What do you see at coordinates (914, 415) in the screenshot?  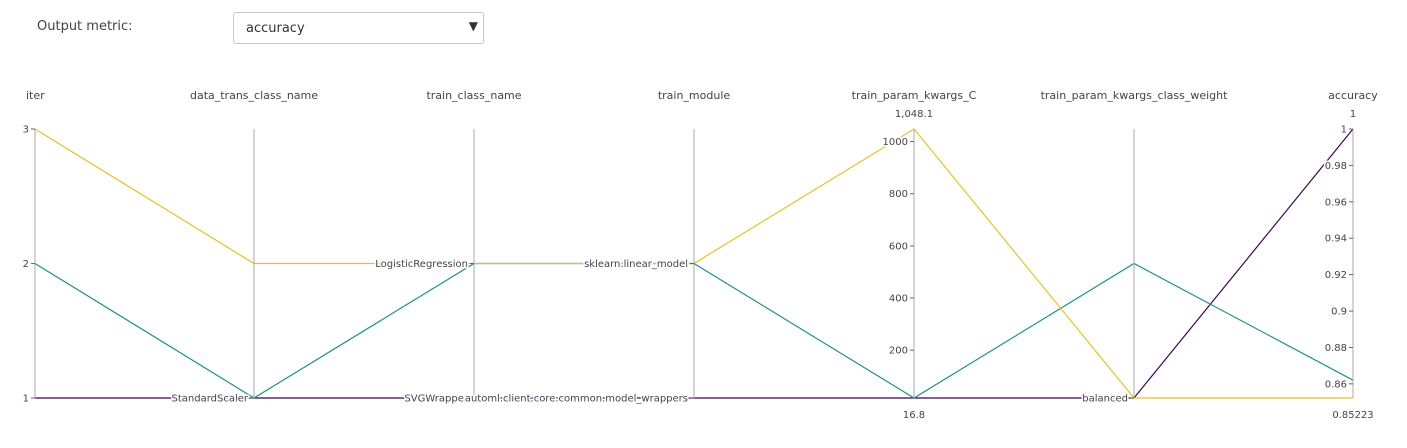 I see `axis-min-label: 16.8` at bounding box center [914, 415].